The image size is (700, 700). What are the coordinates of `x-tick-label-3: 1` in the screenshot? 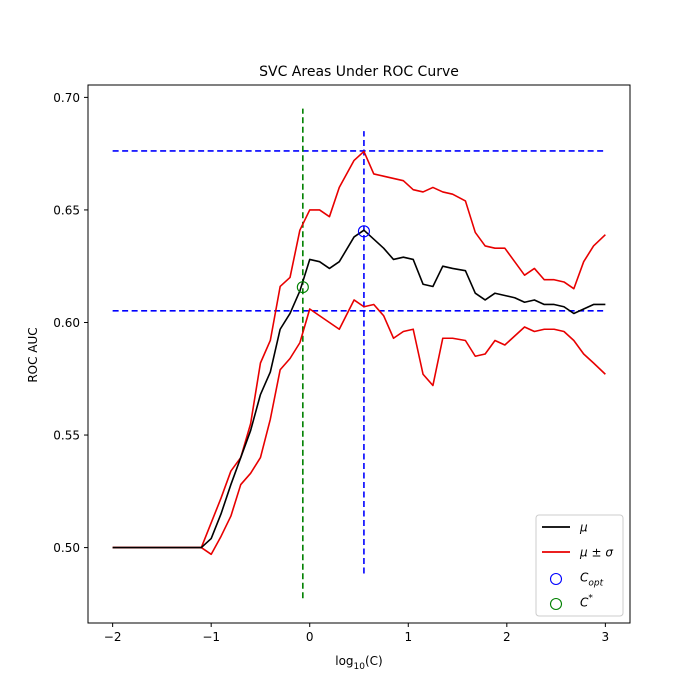 It's located at (408, 637).